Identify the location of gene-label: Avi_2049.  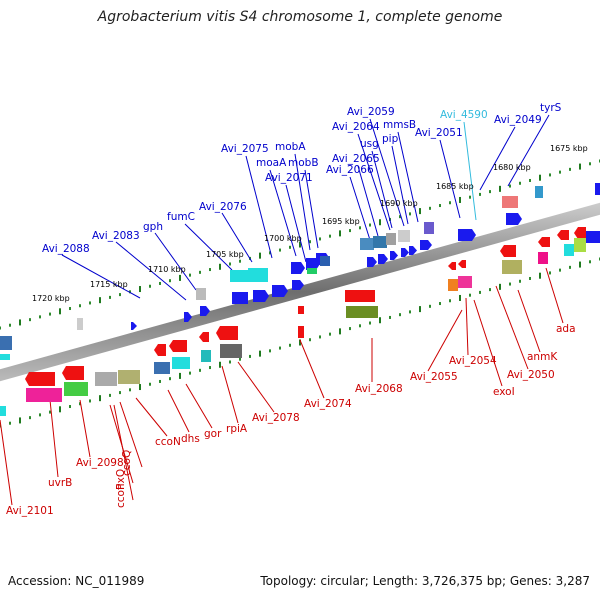
(518, 120).